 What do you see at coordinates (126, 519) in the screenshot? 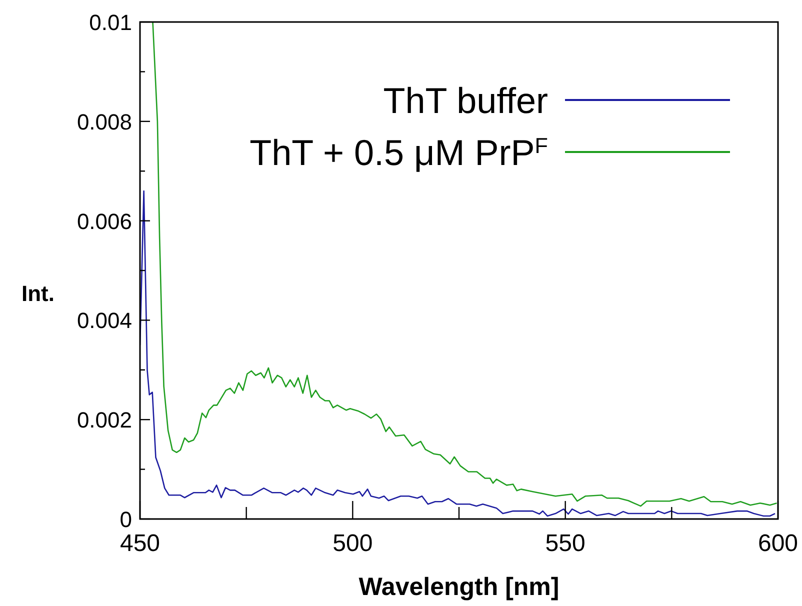
I see `y-tick-label: 0` at bounding box center [126, 519].